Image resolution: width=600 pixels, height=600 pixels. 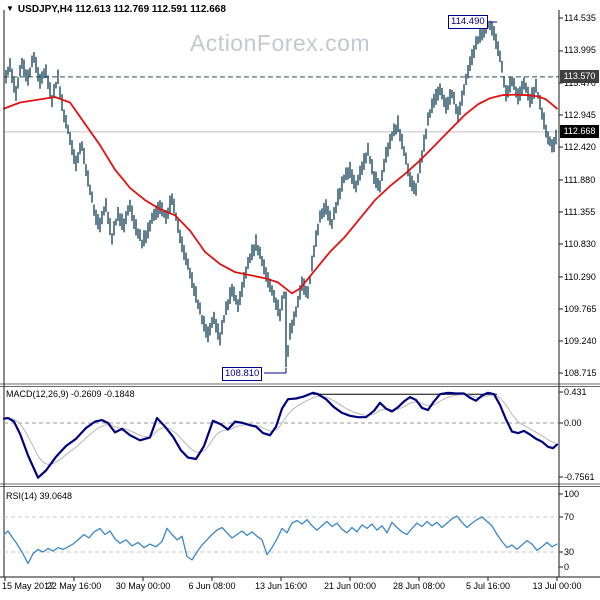 I want to click on rsi-line, so click(x=280, y=540).